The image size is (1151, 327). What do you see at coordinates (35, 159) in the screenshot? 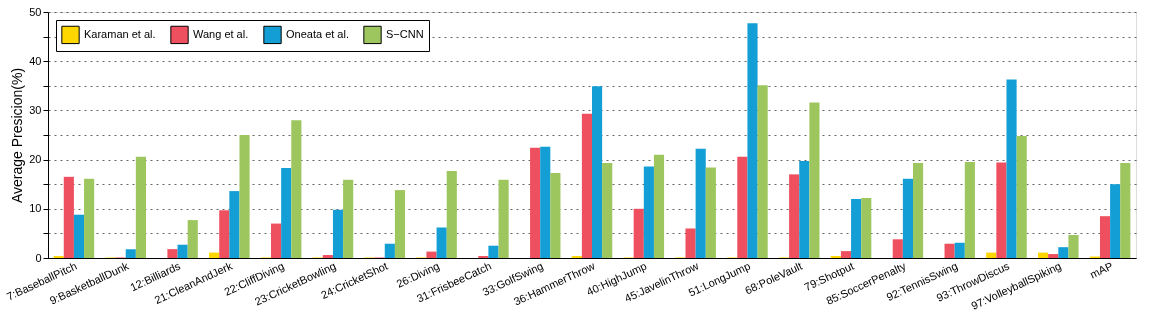
I see `y-tick-label: 20` at bounding box center [35, 159].